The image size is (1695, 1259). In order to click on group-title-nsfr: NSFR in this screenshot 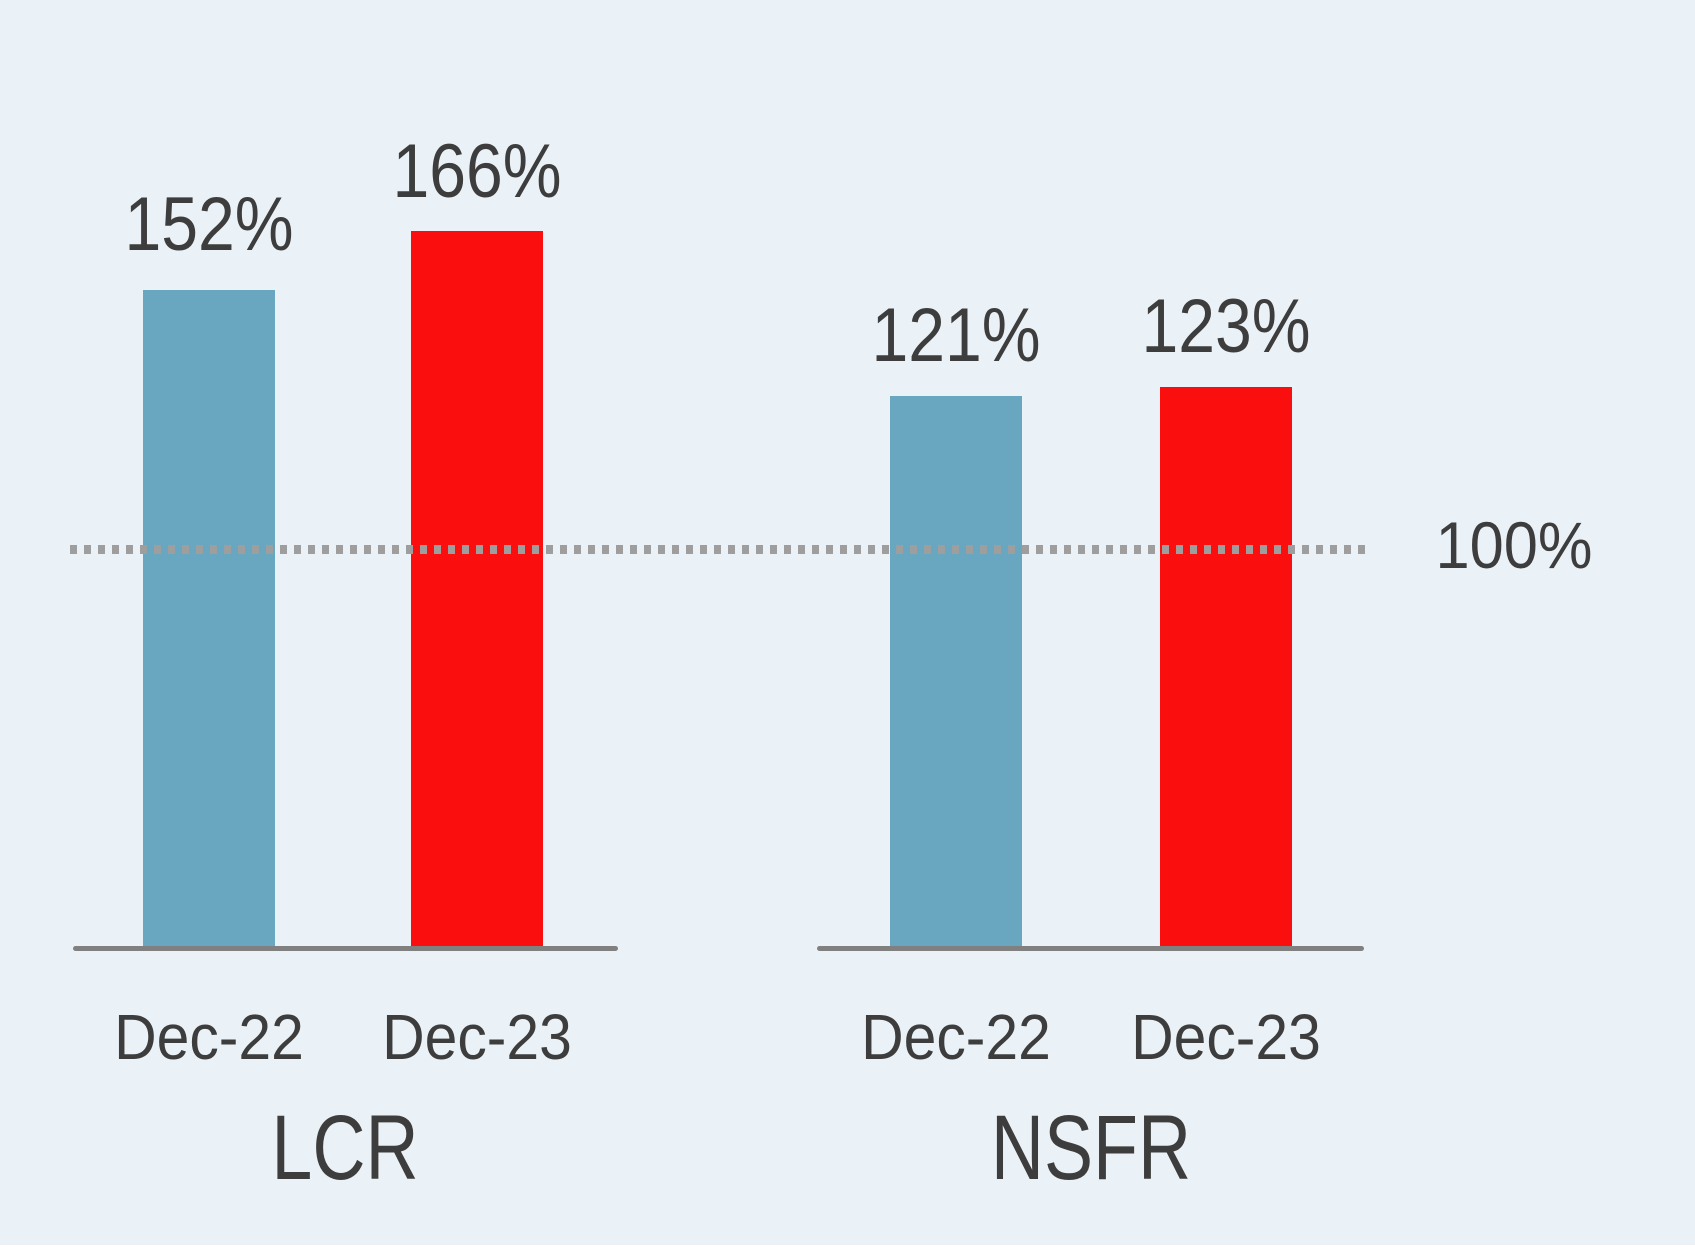, I will do `click(1091, 1148)`.